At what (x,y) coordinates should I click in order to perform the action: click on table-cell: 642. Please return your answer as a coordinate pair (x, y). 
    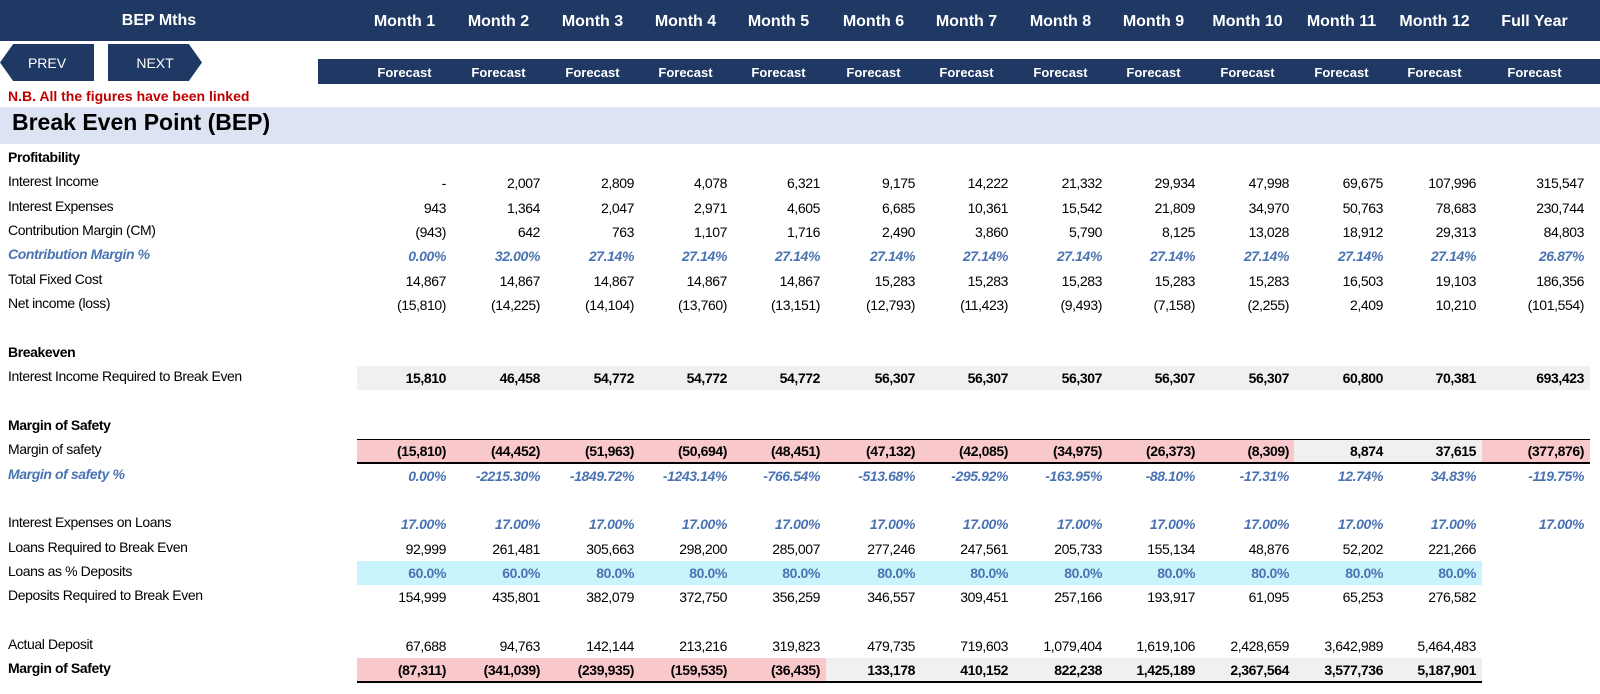
    Looking at the image, I should click on (529, 232).